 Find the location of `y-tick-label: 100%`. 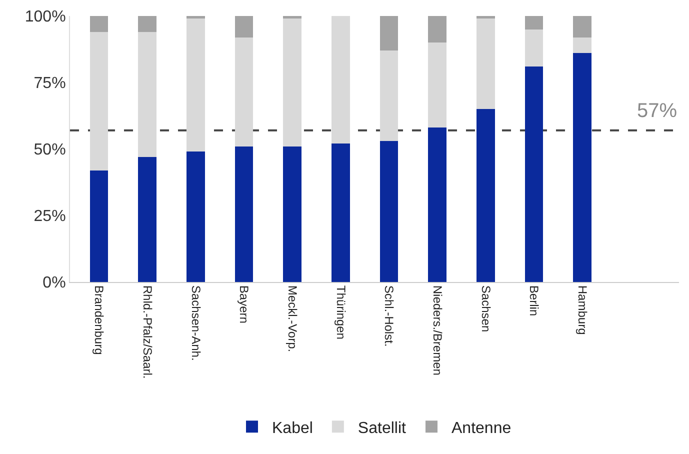

y-tick-label: 100% is located at coordinates (45, 17).